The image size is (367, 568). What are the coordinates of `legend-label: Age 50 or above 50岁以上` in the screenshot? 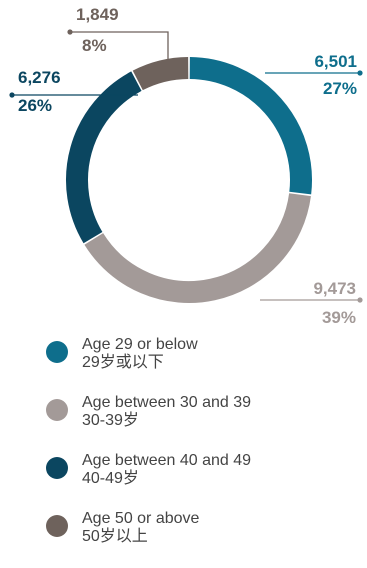 It's located at (140, 528).